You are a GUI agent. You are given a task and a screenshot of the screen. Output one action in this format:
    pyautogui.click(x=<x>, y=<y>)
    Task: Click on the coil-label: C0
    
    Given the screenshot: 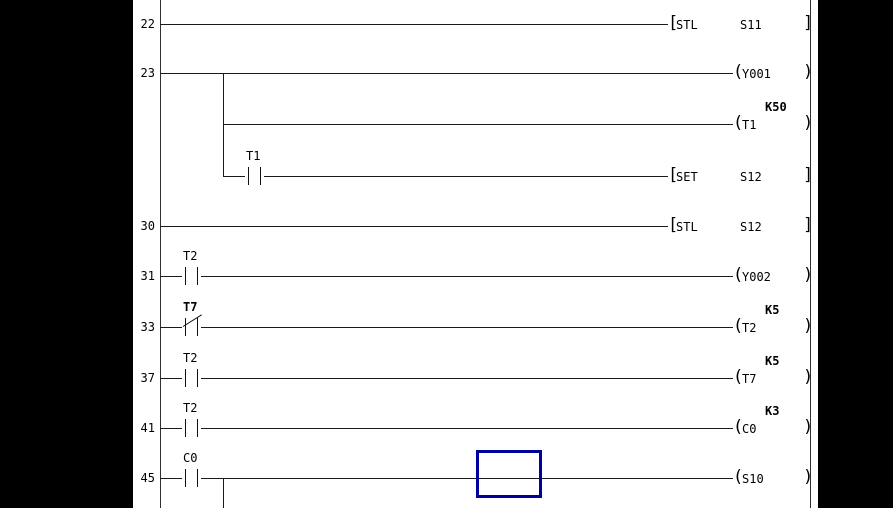 What is the action you would take?
    pyautogui.click(x=749, y=429)
    